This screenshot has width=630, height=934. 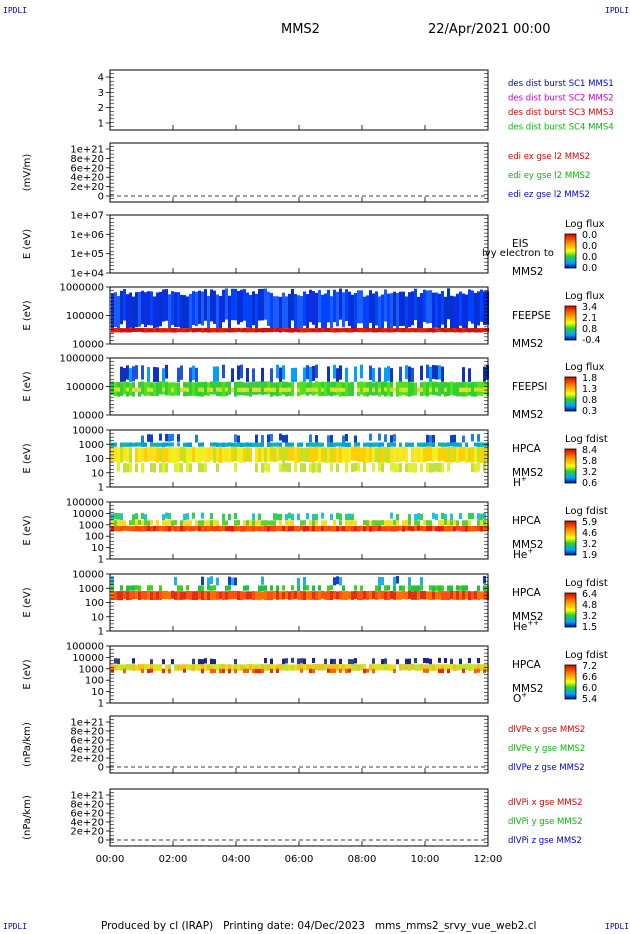 I want to click on y-tick-label: 2e+20, so click(x=87, y=187).